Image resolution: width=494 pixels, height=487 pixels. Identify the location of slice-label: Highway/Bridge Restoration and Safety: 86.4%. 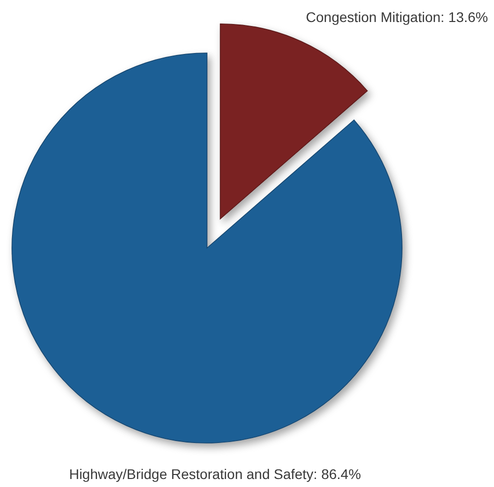
(215, 474).